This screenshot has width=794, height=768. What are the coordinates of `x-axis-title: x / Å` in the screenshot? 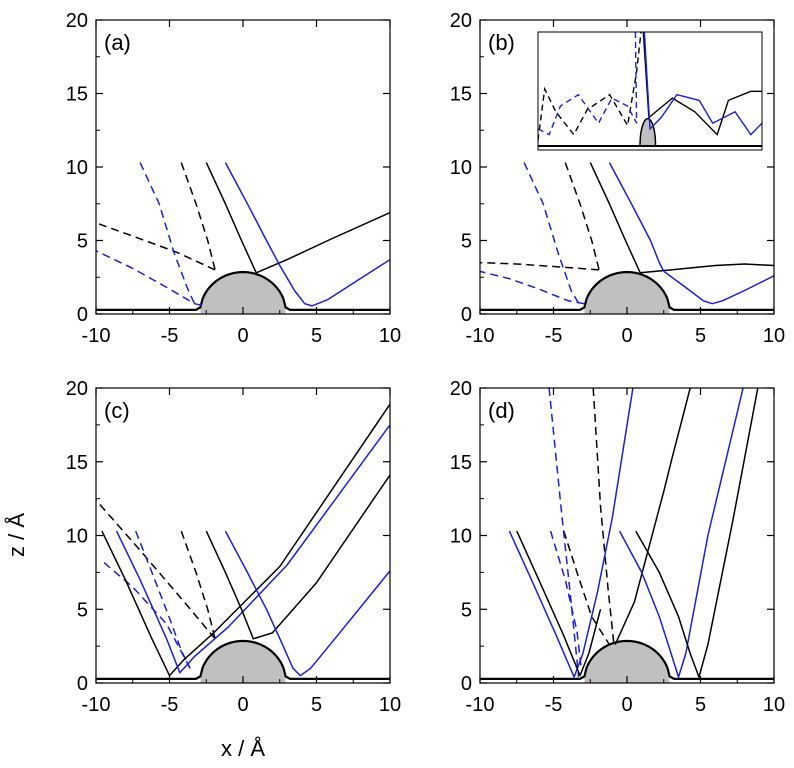 It's located at (243, 748).